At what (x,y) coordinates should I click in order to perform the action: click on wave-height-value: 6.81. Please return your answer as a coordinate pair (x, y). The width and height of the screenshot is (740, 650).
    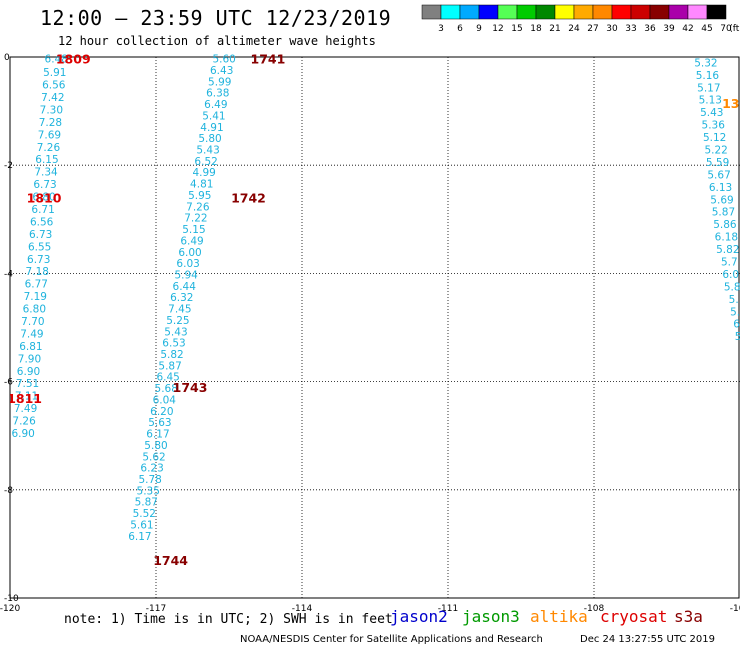
    Looking at the image, I should click on (30, 347).